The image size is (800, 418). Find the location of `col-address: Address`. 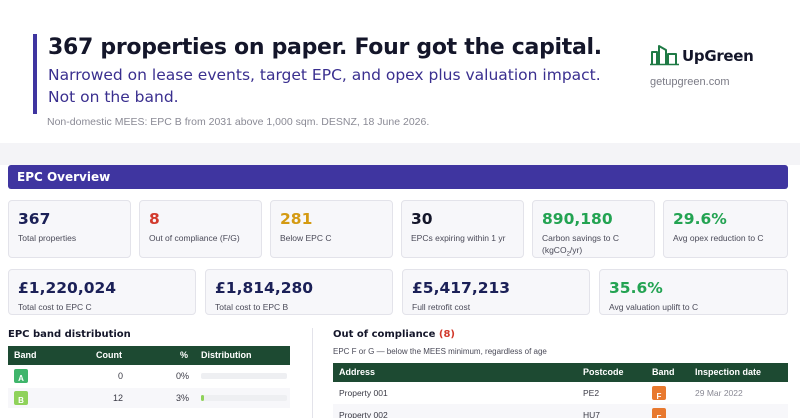

col-address: Address is located at coordinates (357, 372).